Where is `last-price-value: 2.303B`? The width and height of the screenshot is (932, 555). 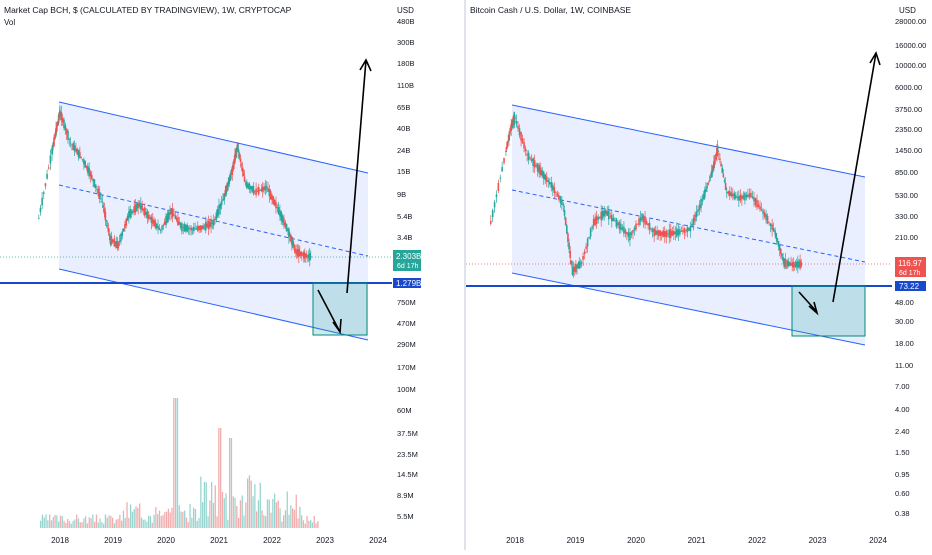
last-price-value: 2.303B is located at coordinates (408, 256).